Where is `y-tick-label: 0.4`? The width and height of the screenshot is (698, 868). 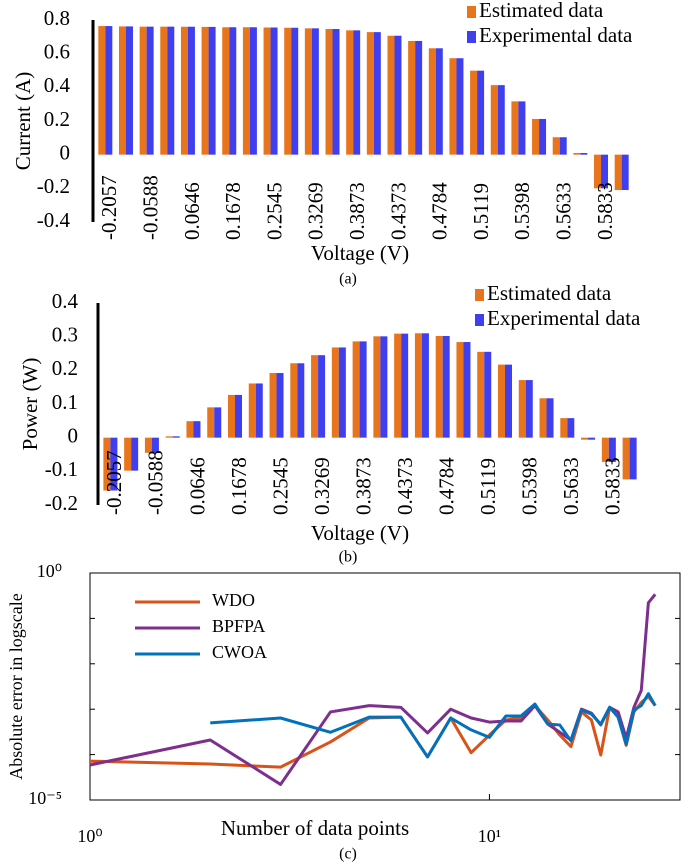 y-tick-label: 0.4 is located at coordinates (65, 301).